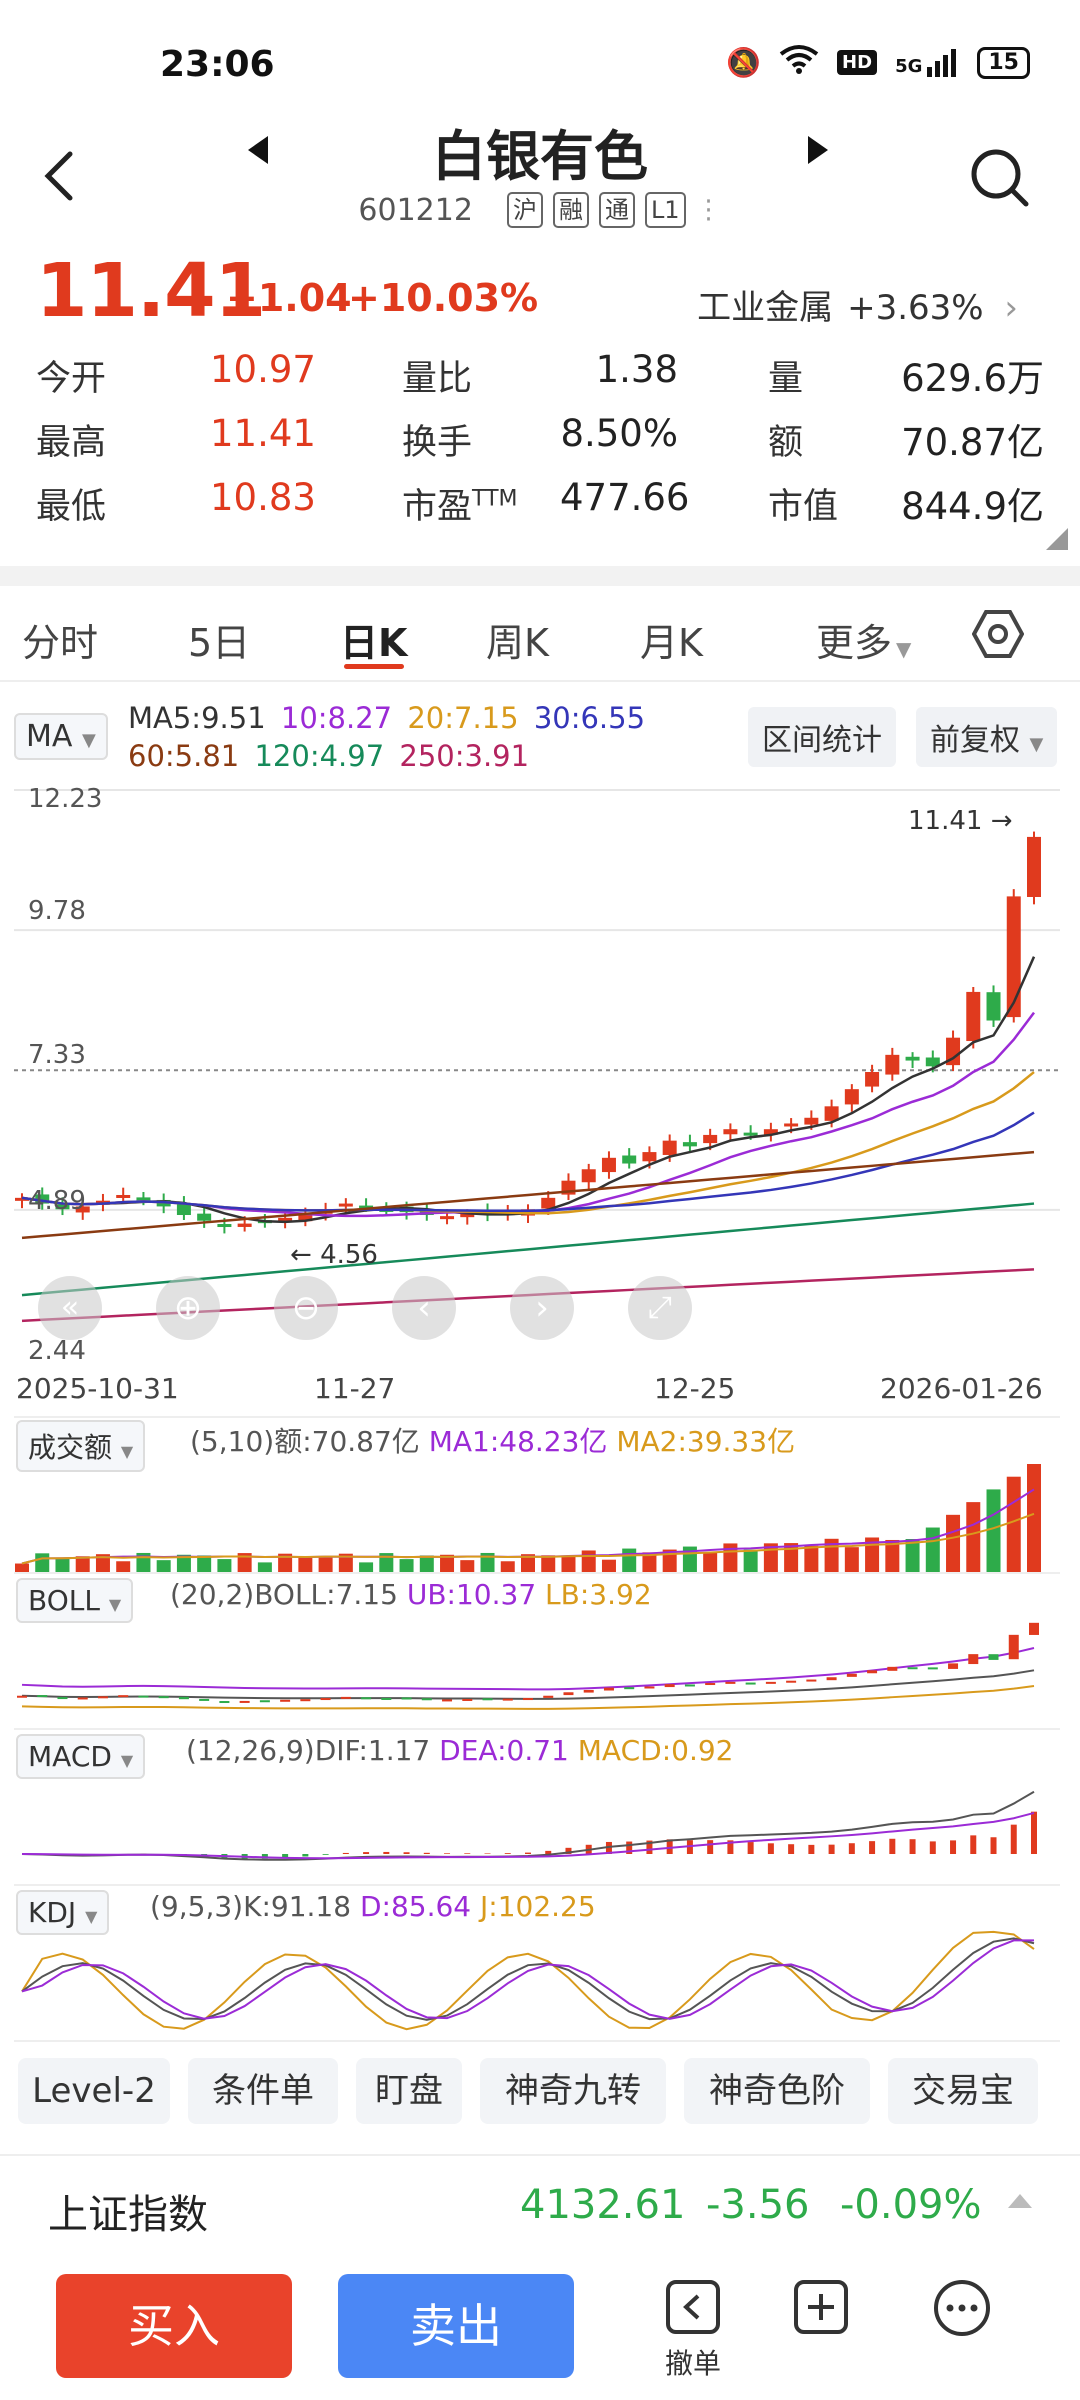 Image resolution: width=1080 pixels, height=2400 pixels. Describe the element at coordinates (963, 2091) in the screenshot. I see `tool-trade-bao: 交易宝` at that location.